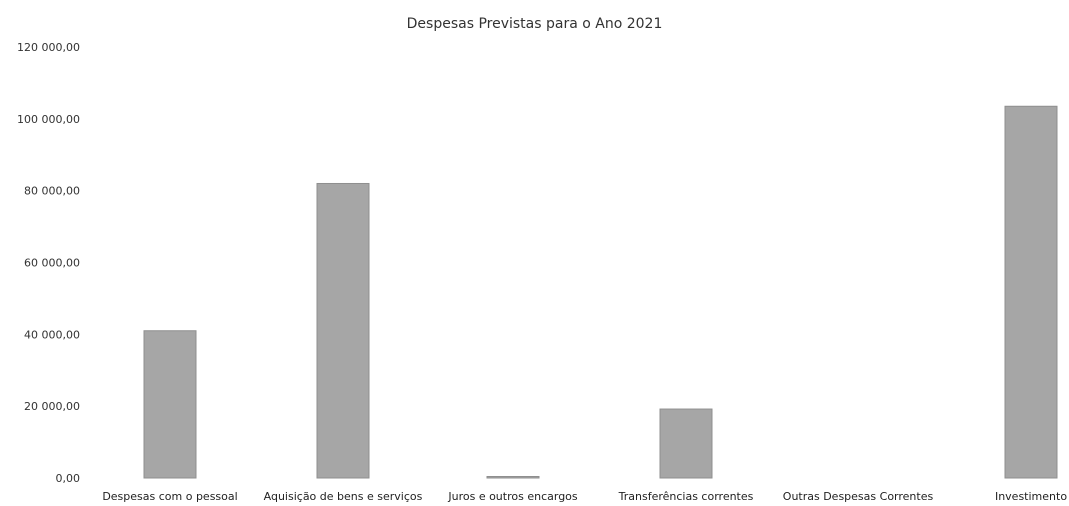  What do you see at coordinates (169, 496) in the screenshot?
I see `x-category-label: Despesas com o pessoal` at bounding box center [169, 496].